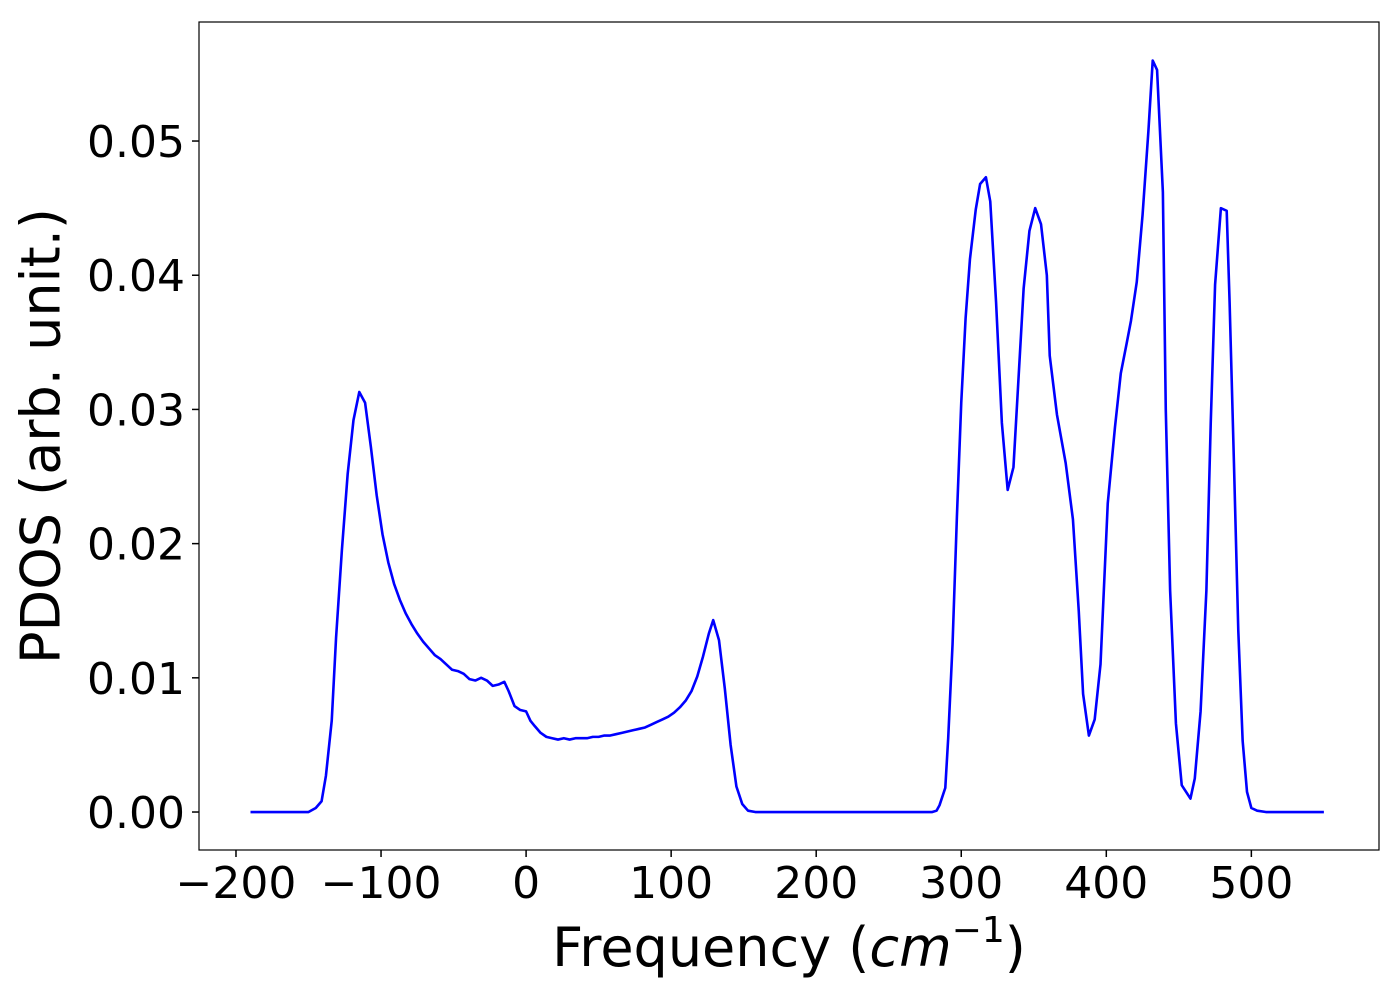  I want to click on x-axis-label-part: cm, so click(910, 947).